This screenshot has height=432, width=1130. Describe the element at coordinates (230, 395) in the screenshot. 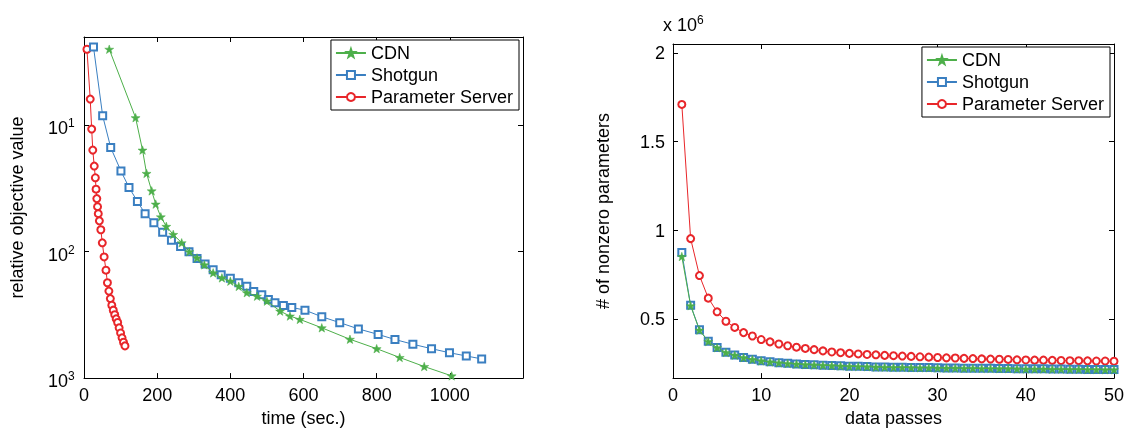

I see `x-tick-label: 400` at that location.